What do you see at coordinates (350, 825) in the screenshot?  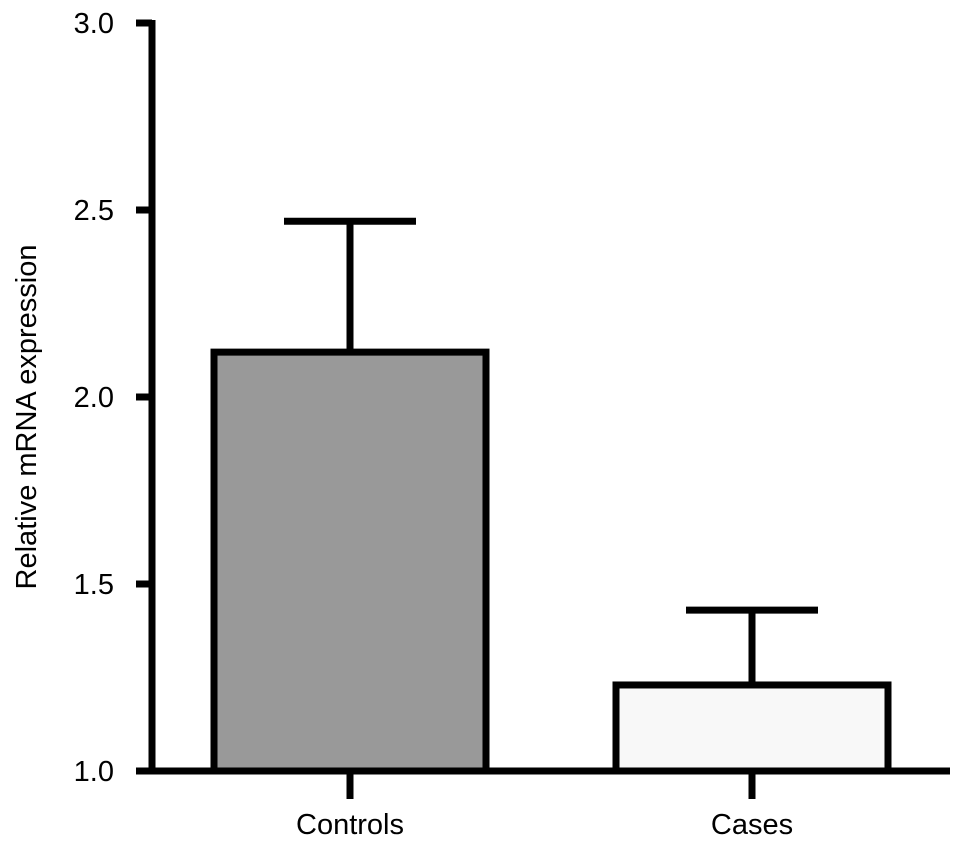 I see `x-tick-label-controls: Controls` at bounding box center [350, 825].